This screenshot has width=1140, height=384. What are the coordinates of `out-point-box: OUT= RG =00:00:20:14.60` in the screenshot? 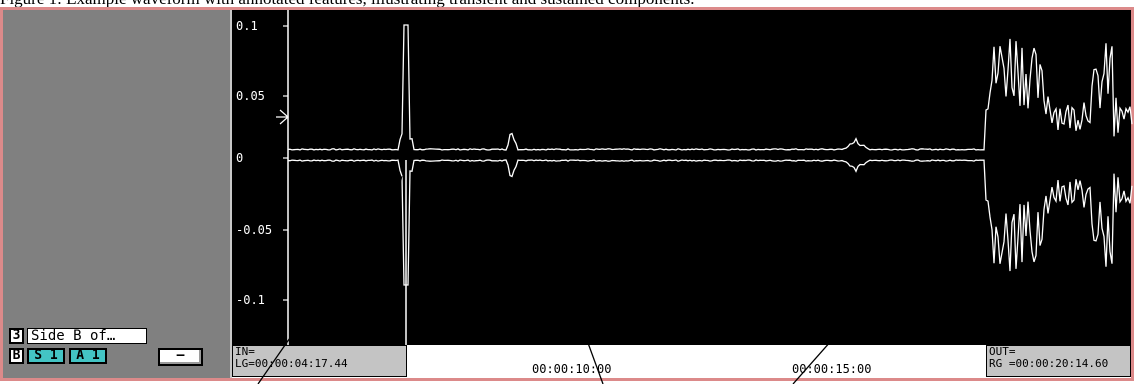 It's located at (1058, 361).